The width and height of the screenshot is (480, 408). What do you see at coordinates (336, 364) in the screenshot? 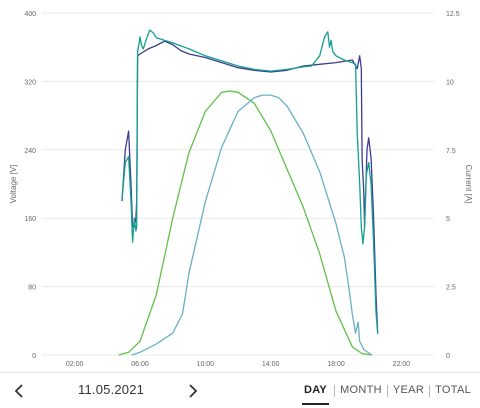
I see `x-tick-label: 18:00` at bounding box center [336, 364].